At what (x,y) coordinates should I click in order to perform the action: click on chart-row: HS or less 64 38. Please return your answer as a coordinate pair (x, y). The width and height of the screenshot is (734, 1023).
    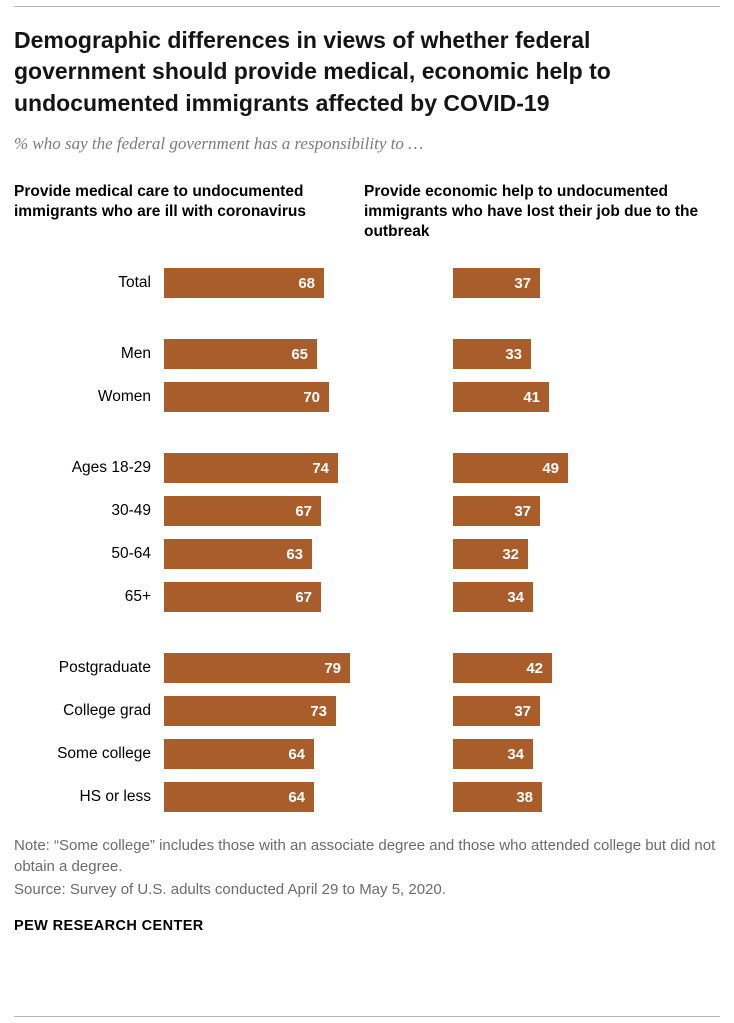
    Looking at the image, I should click on (367, 797).